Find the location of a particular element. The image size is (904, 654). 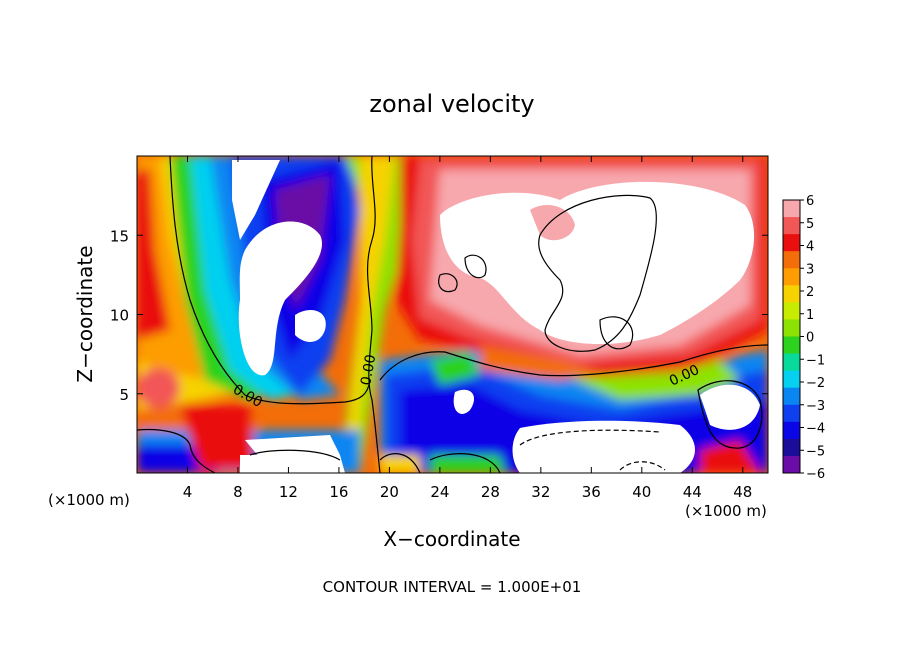

y-tick-label: 10 is located at coordinates (119, 316).